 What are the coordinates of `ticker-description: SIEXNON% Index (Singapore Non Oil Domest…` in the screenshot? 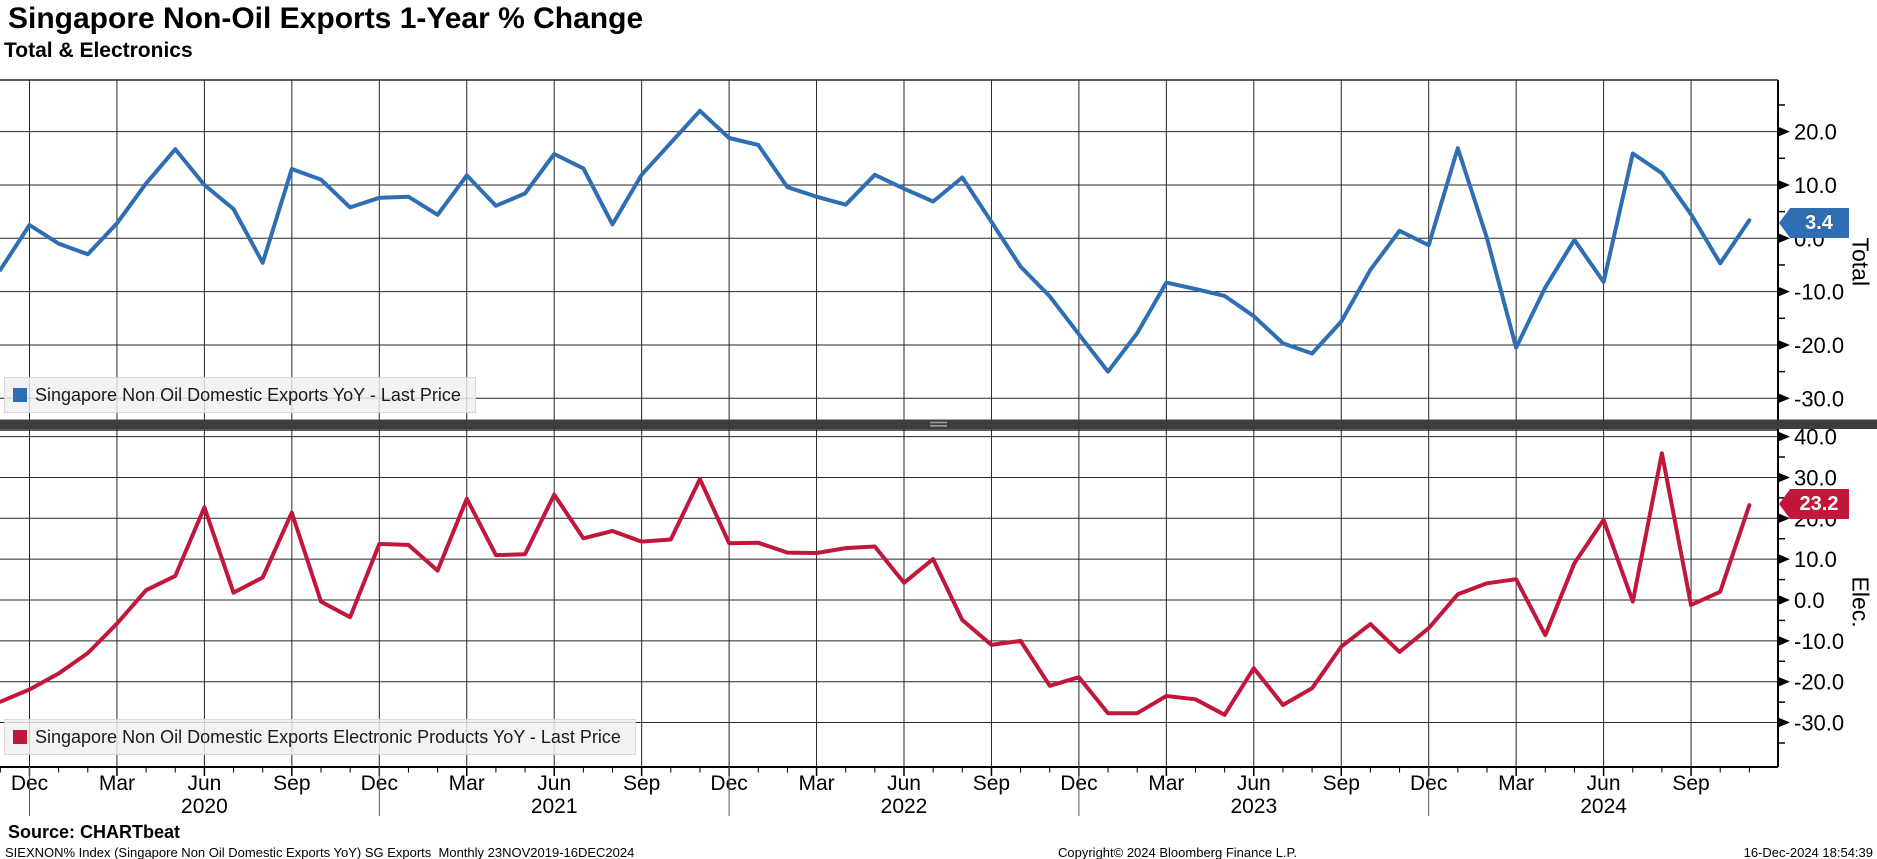 It's located at (320, 852).